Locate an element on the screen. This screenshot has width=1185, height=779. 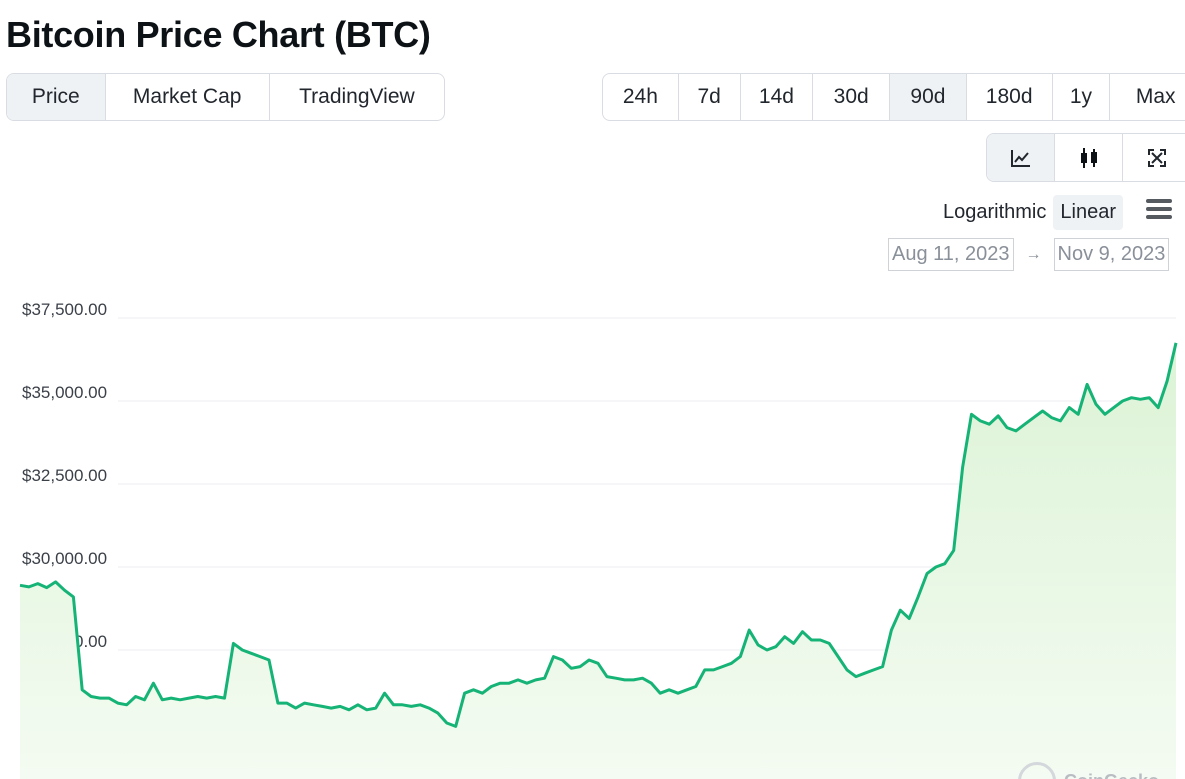
range-7d: 7d is located at coordinates (710, 97).